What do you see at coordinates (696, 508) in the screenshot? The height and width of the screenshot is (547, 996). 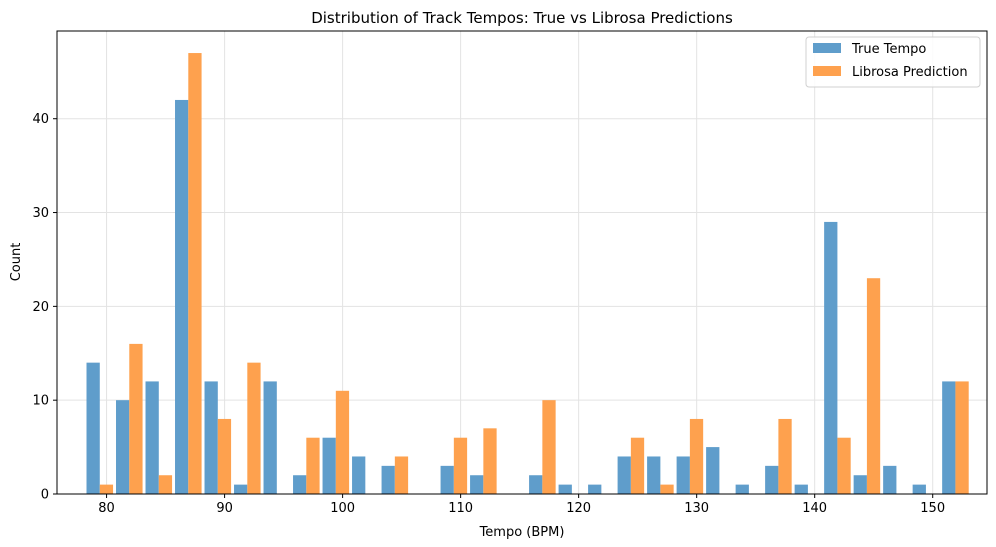 I see `x-tick-label: 130` at bounding box center [696, 508].